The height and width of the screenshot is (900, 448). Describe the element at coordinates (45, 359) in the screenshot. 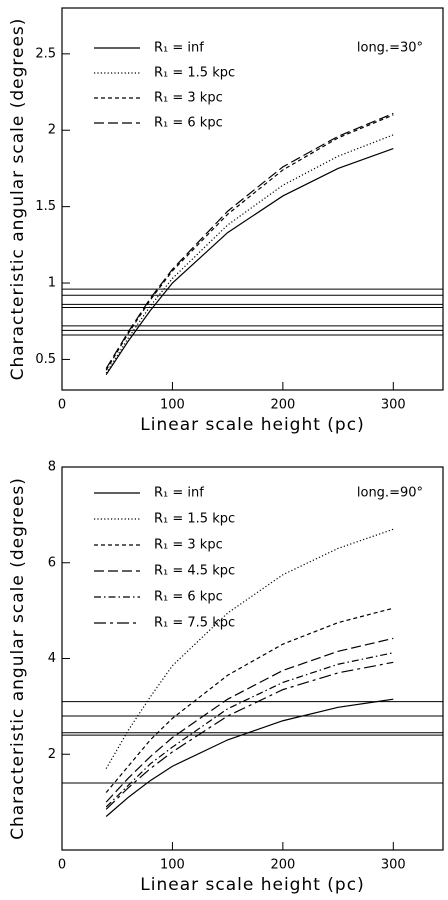

I see `y-tick-label: 0.5` at that location.